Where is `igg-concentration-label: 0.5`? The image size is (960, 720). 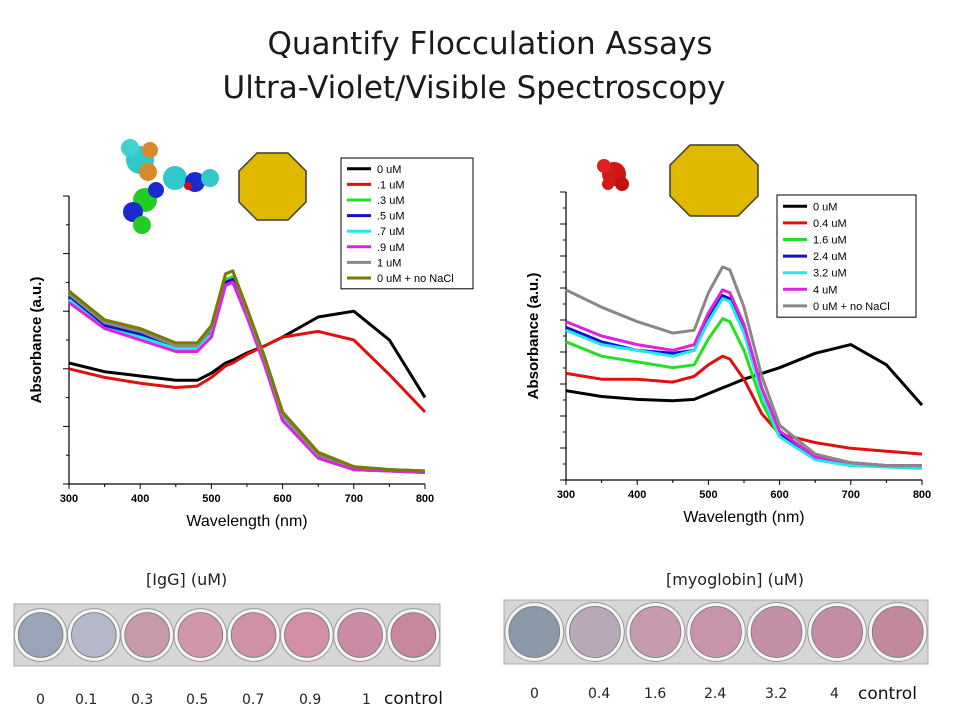
igg-concentration-label: 0.5 is located at coordinates (197, 700).